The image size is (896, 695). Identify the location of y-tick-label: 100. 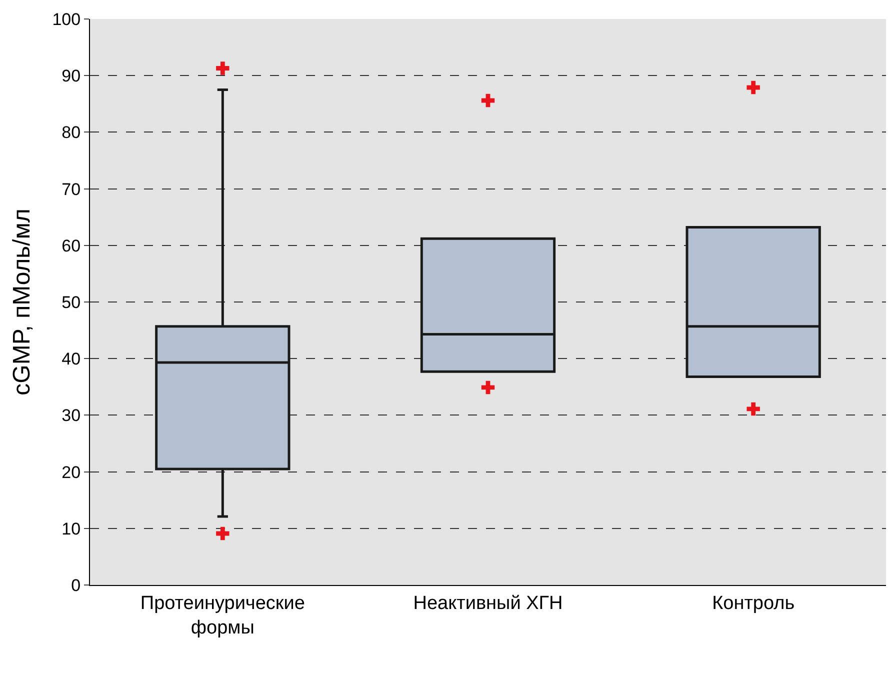
(66, 19).